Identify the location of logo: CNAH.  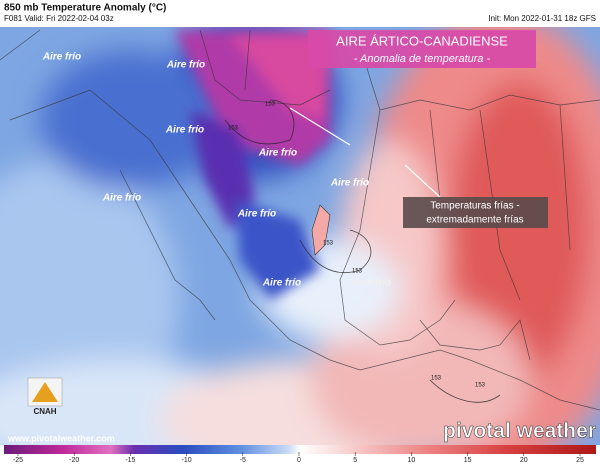
(45, 396).